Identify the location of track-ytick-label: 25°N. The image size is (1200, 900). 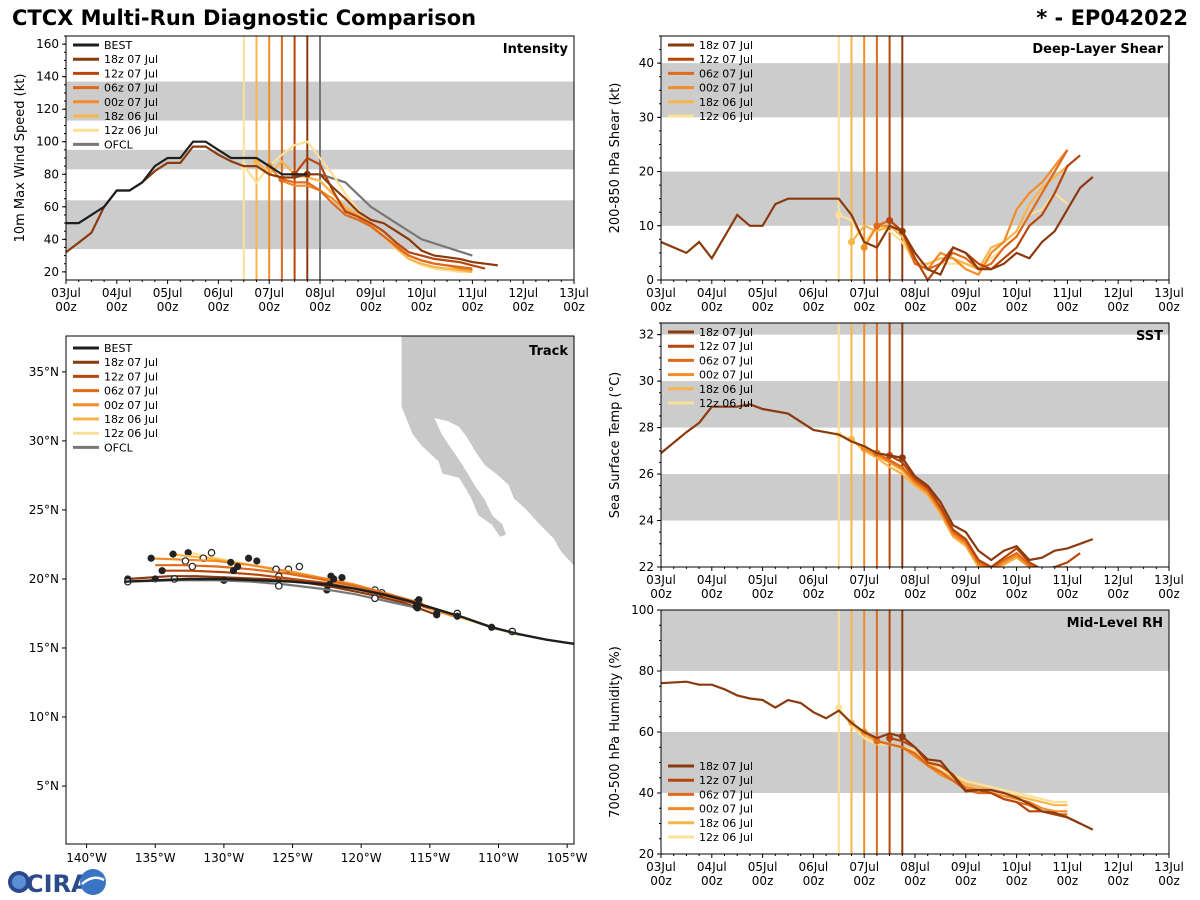
(44, 510).